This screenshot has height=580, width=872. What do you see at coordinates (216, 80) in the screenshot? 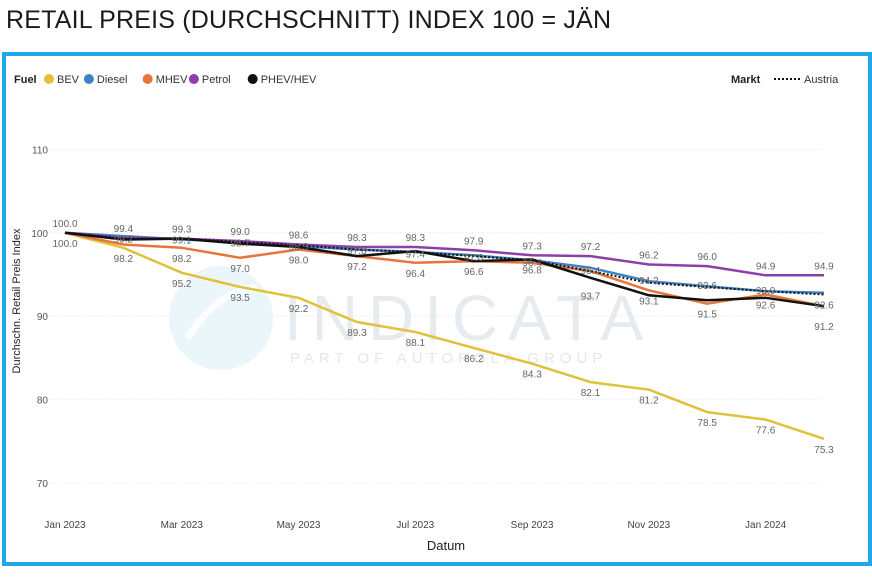
I see `legend-item-3: Petrol` at bounding box center [216, 80].